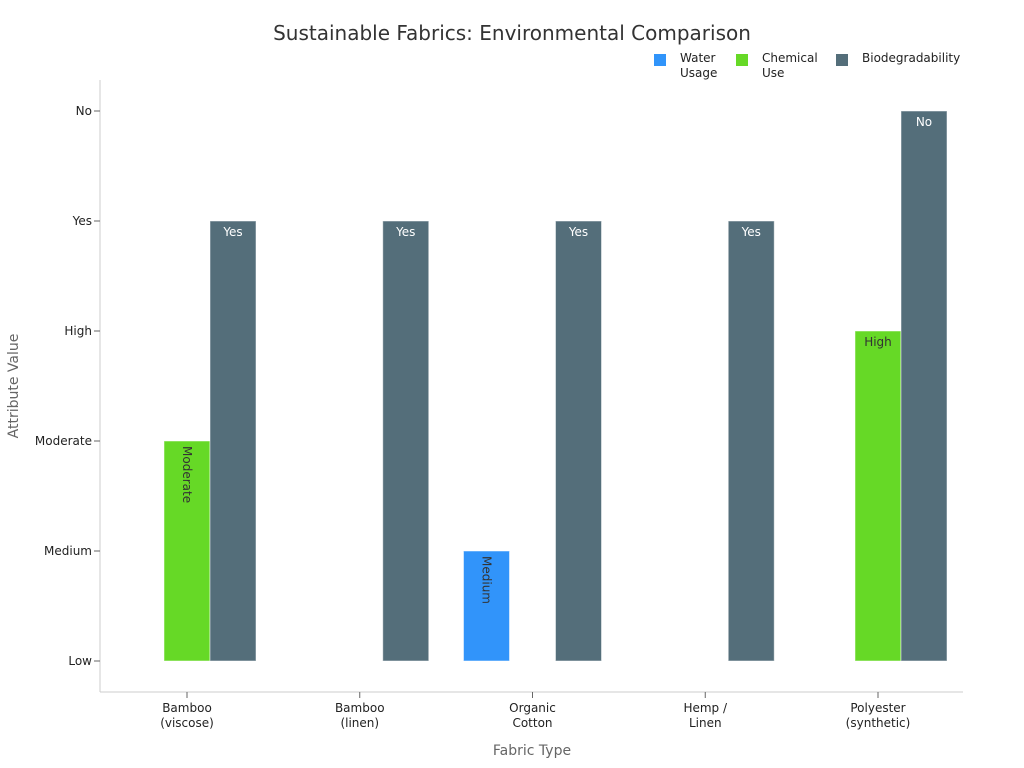 This screenshot has height=768, width=1024. I want to click on x-tick-label: Hemp / Linen, so click(705, 715).